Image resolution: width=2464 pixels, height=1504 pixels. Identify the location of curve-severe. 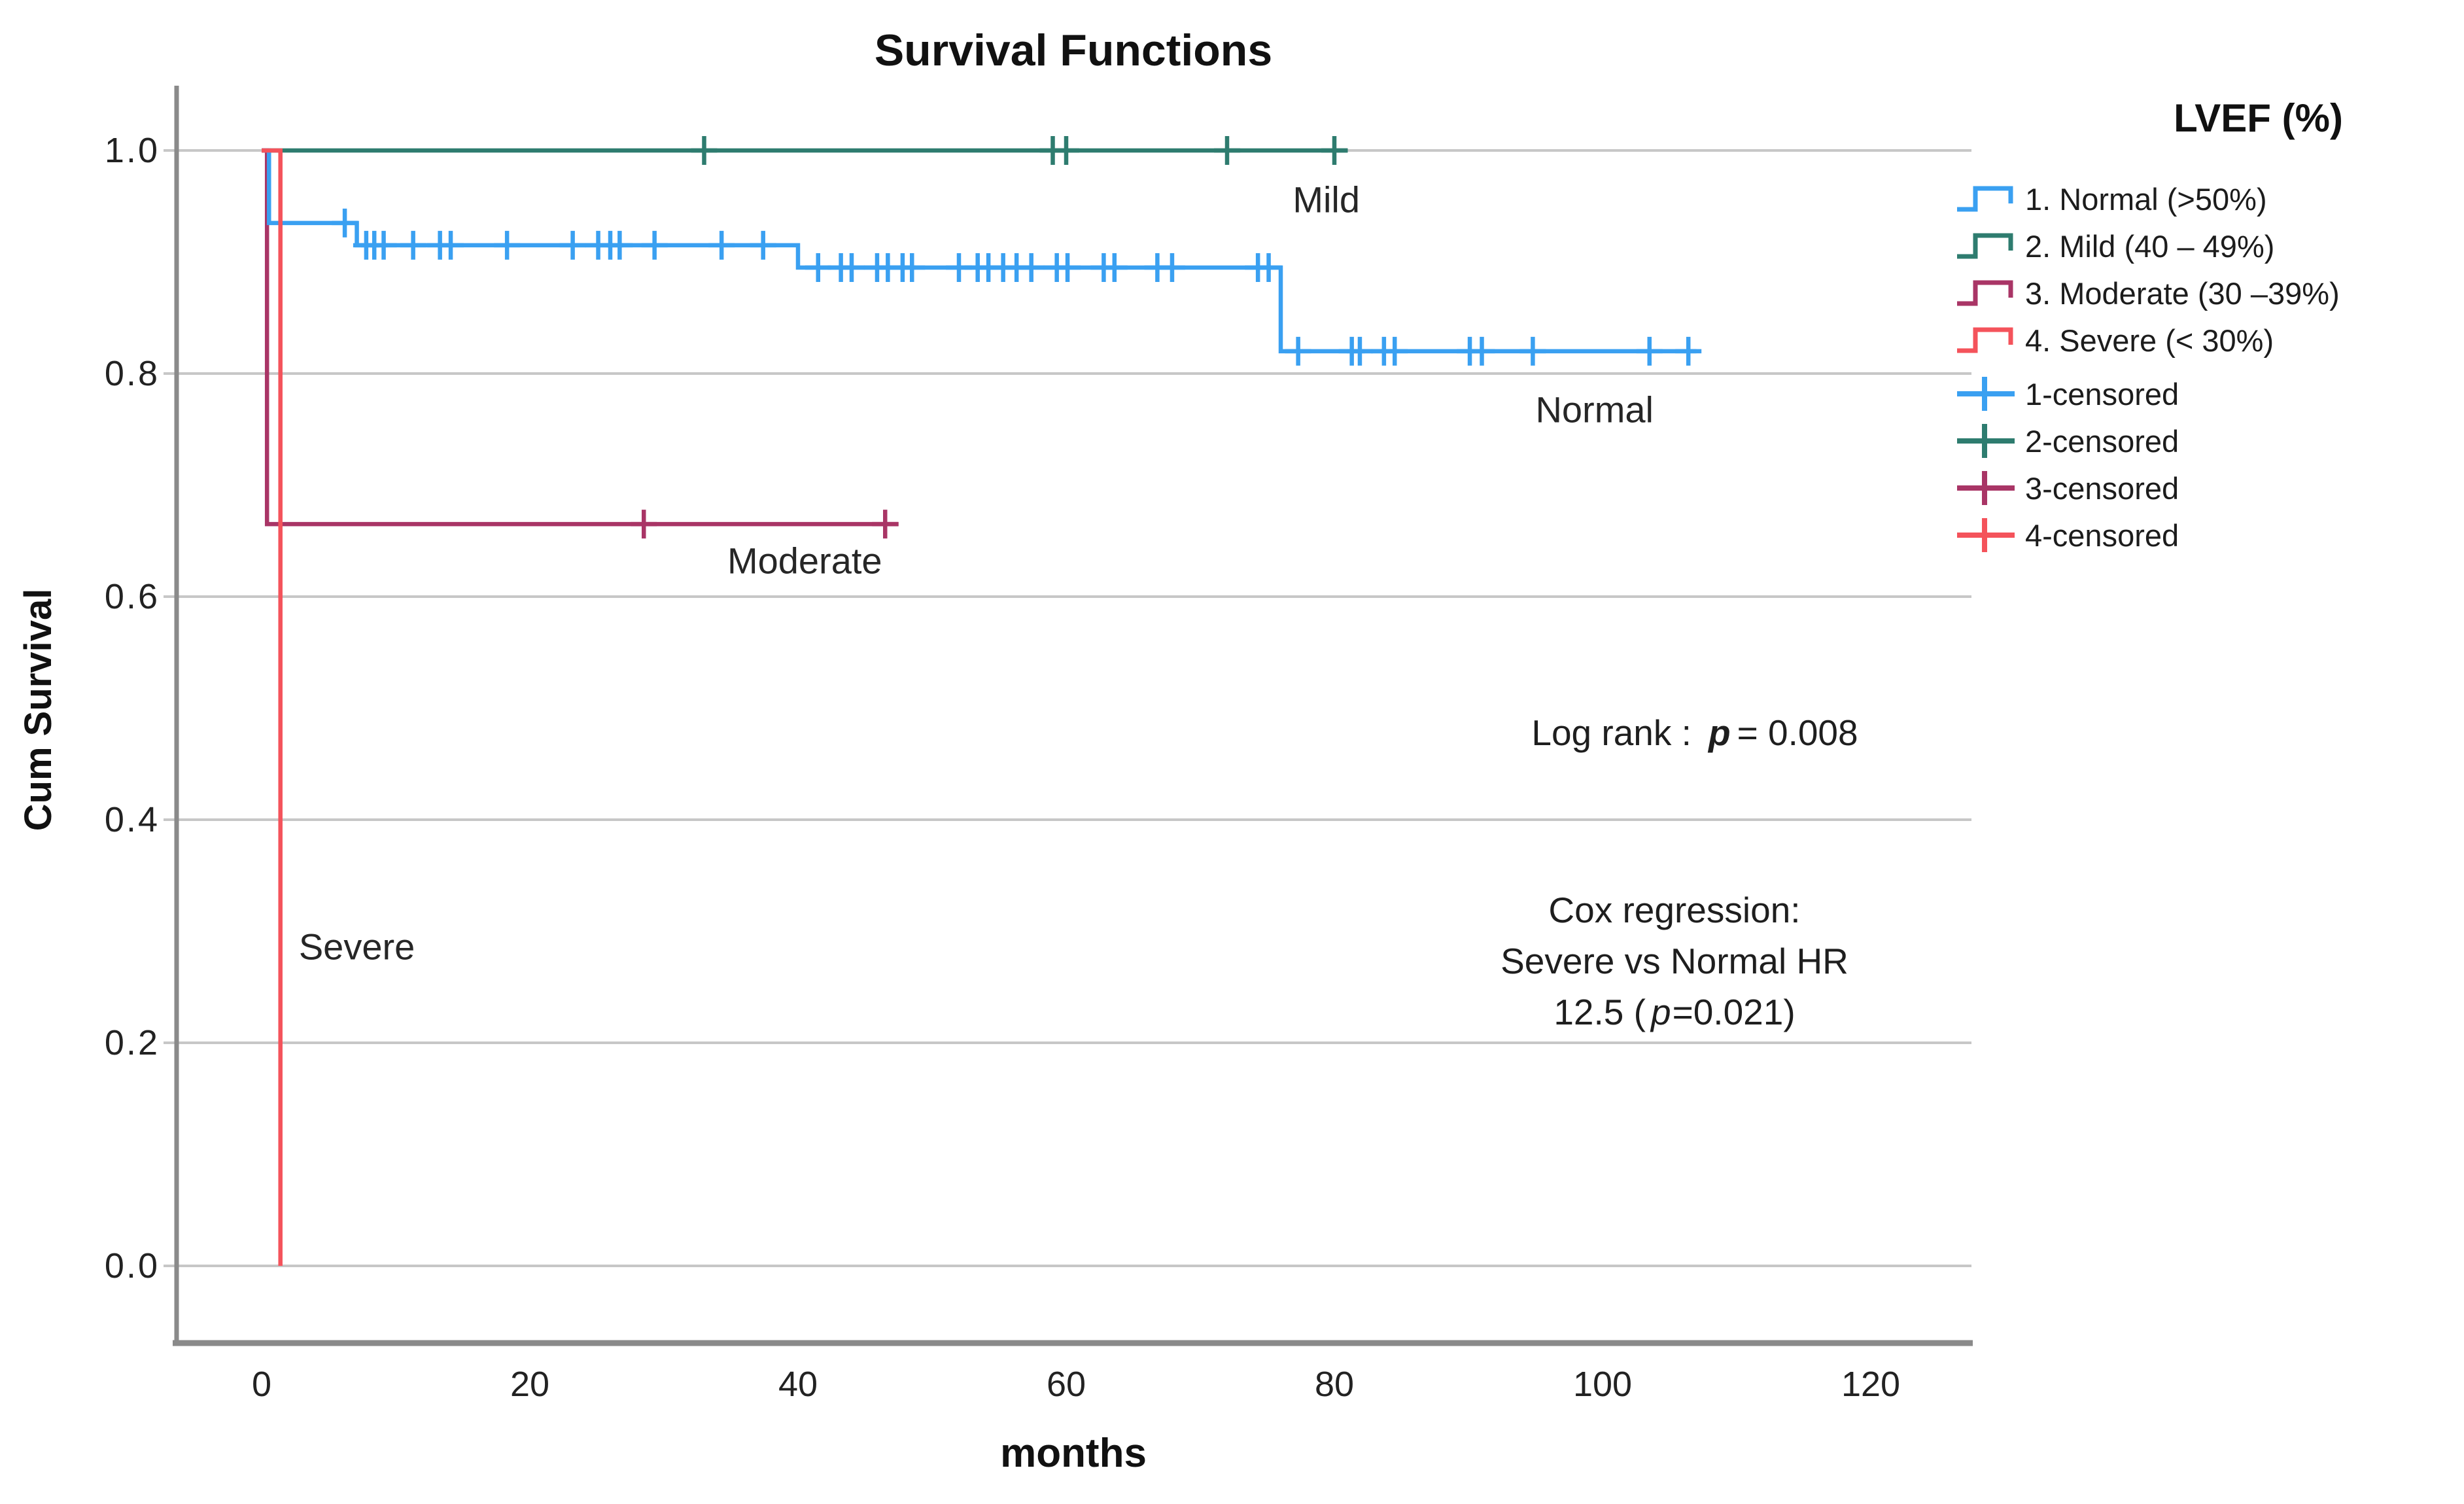
(273, 707).